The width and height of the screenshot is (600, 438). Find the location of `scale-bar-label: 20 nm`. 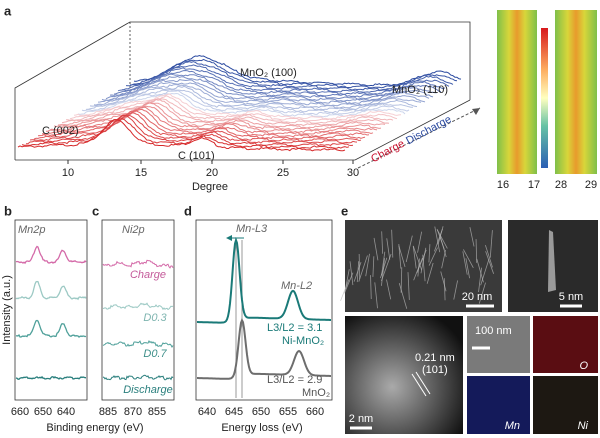

scale-bar-label: 20 nm is located at coordinates (477, 297).